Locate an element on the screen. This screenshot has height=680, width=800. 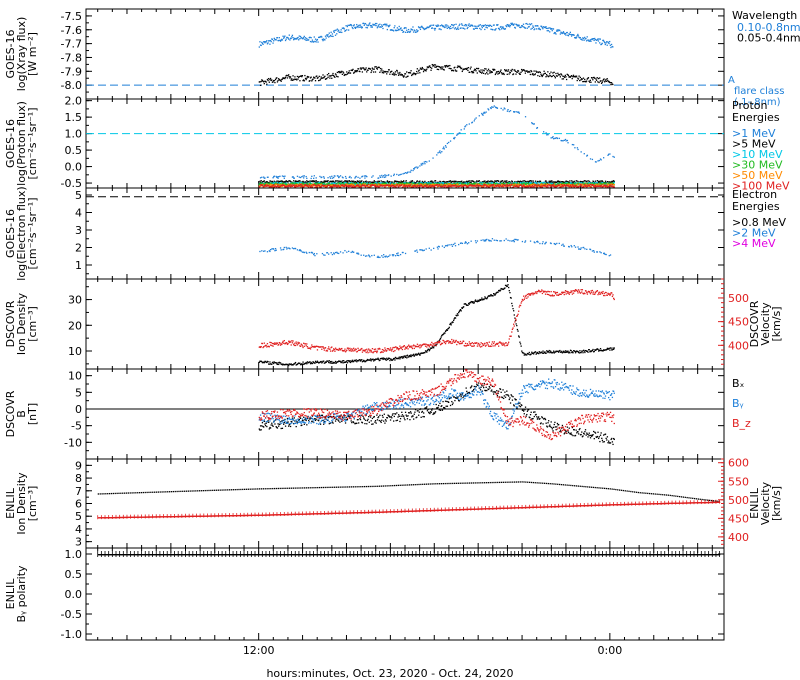
y-tick-label: 0.0 is located at coordinates (74, 167).